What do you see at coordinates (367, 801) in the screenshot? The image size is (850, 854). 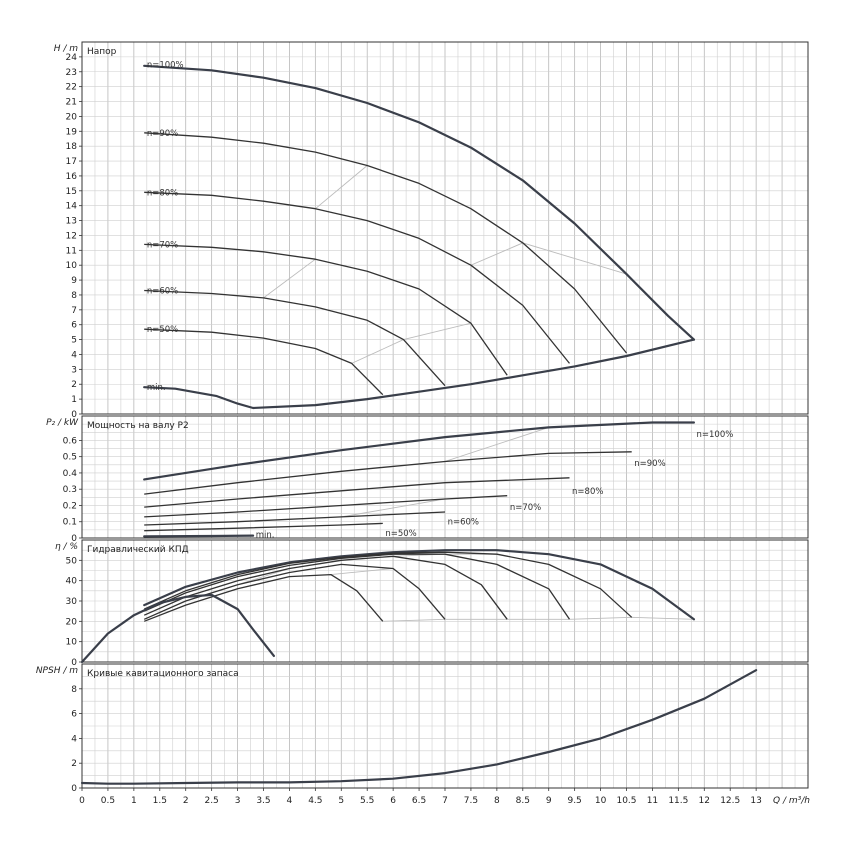 I see `x-tick-label: 5.5` at bounding box center [367, 801].